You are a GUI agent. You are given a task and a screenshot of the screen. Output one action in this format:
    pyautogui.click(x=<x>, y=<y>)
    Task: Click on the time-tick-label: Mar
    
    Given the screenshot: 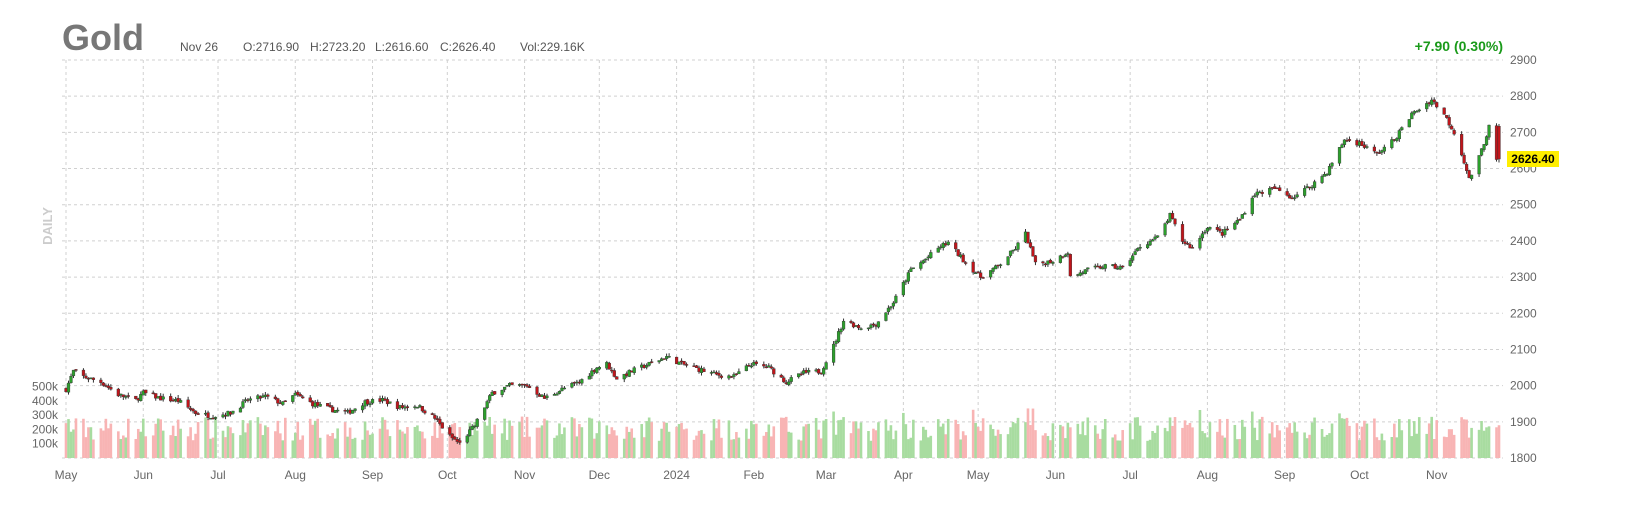 What is the action you would take?
    pyautogui.click(x=826, y=475)
    